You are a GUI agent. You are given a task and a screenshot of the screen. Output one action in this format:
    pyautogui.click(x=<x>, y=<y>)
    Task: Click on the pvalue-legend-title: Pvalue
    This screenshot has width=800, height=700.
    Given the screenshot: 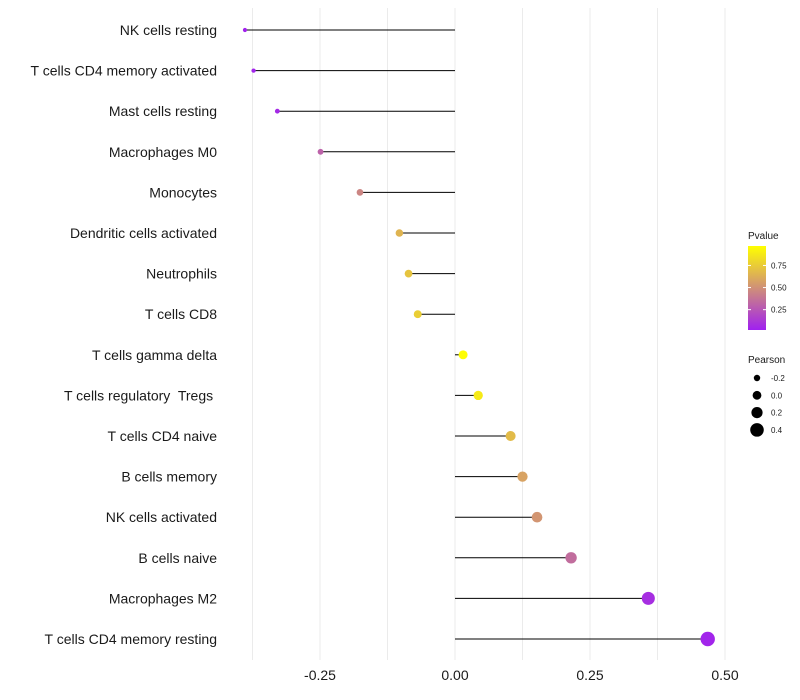 What is the action you would take?
    pyautogui.click(x=763, y=236)
    